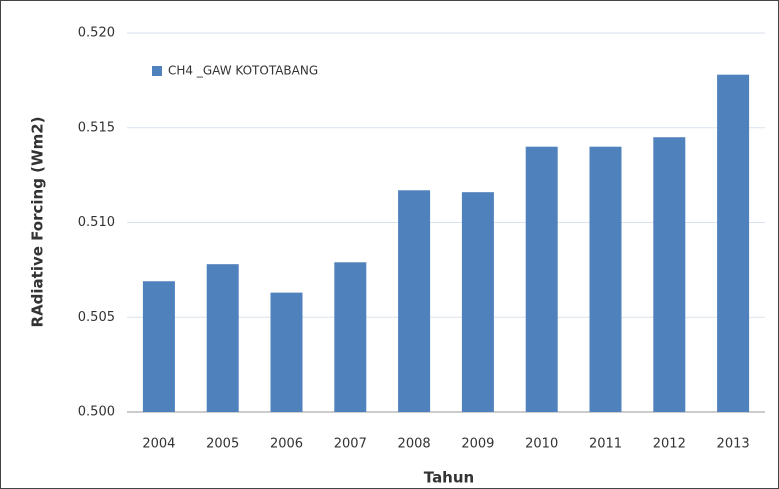 This screenshot has width=779, height=489. I want to click on x-tick-label: 2011, so click(605, 444).